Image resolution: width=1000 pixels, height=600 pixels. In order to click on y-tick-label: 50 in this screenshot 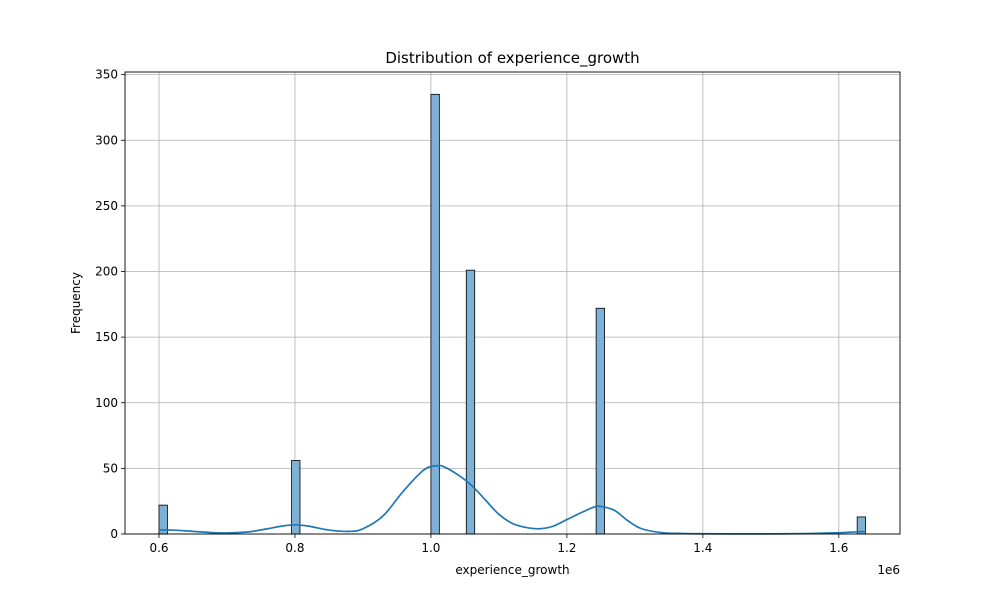, I will do `click(110, 468)`.